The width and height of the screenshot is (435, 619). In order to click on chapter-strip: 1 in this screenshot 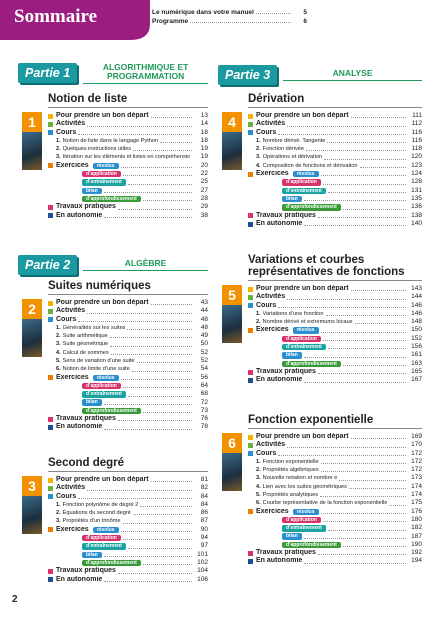, I will do `click(32, 141)`.